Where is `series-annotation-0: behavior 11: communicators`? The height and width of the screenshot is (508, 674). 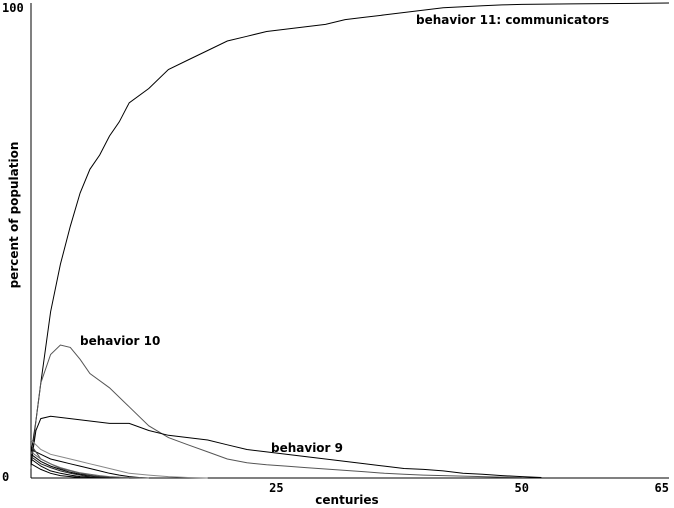 series-annotation-0: behavior 11: communicators is located at coordinates (512, 20).